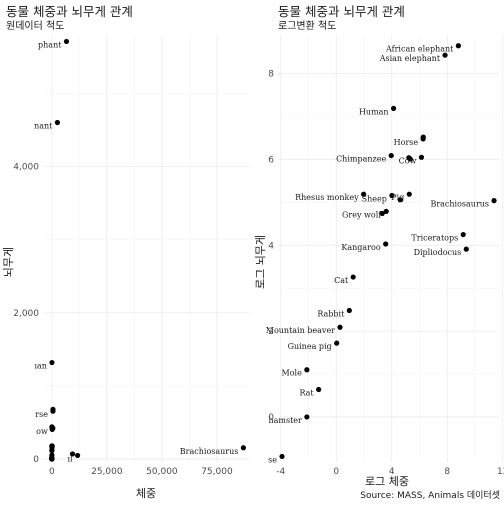  Describe the element at coordinates (271, 160) in the screenshot. I see `y-tick-label: 6` at that location.